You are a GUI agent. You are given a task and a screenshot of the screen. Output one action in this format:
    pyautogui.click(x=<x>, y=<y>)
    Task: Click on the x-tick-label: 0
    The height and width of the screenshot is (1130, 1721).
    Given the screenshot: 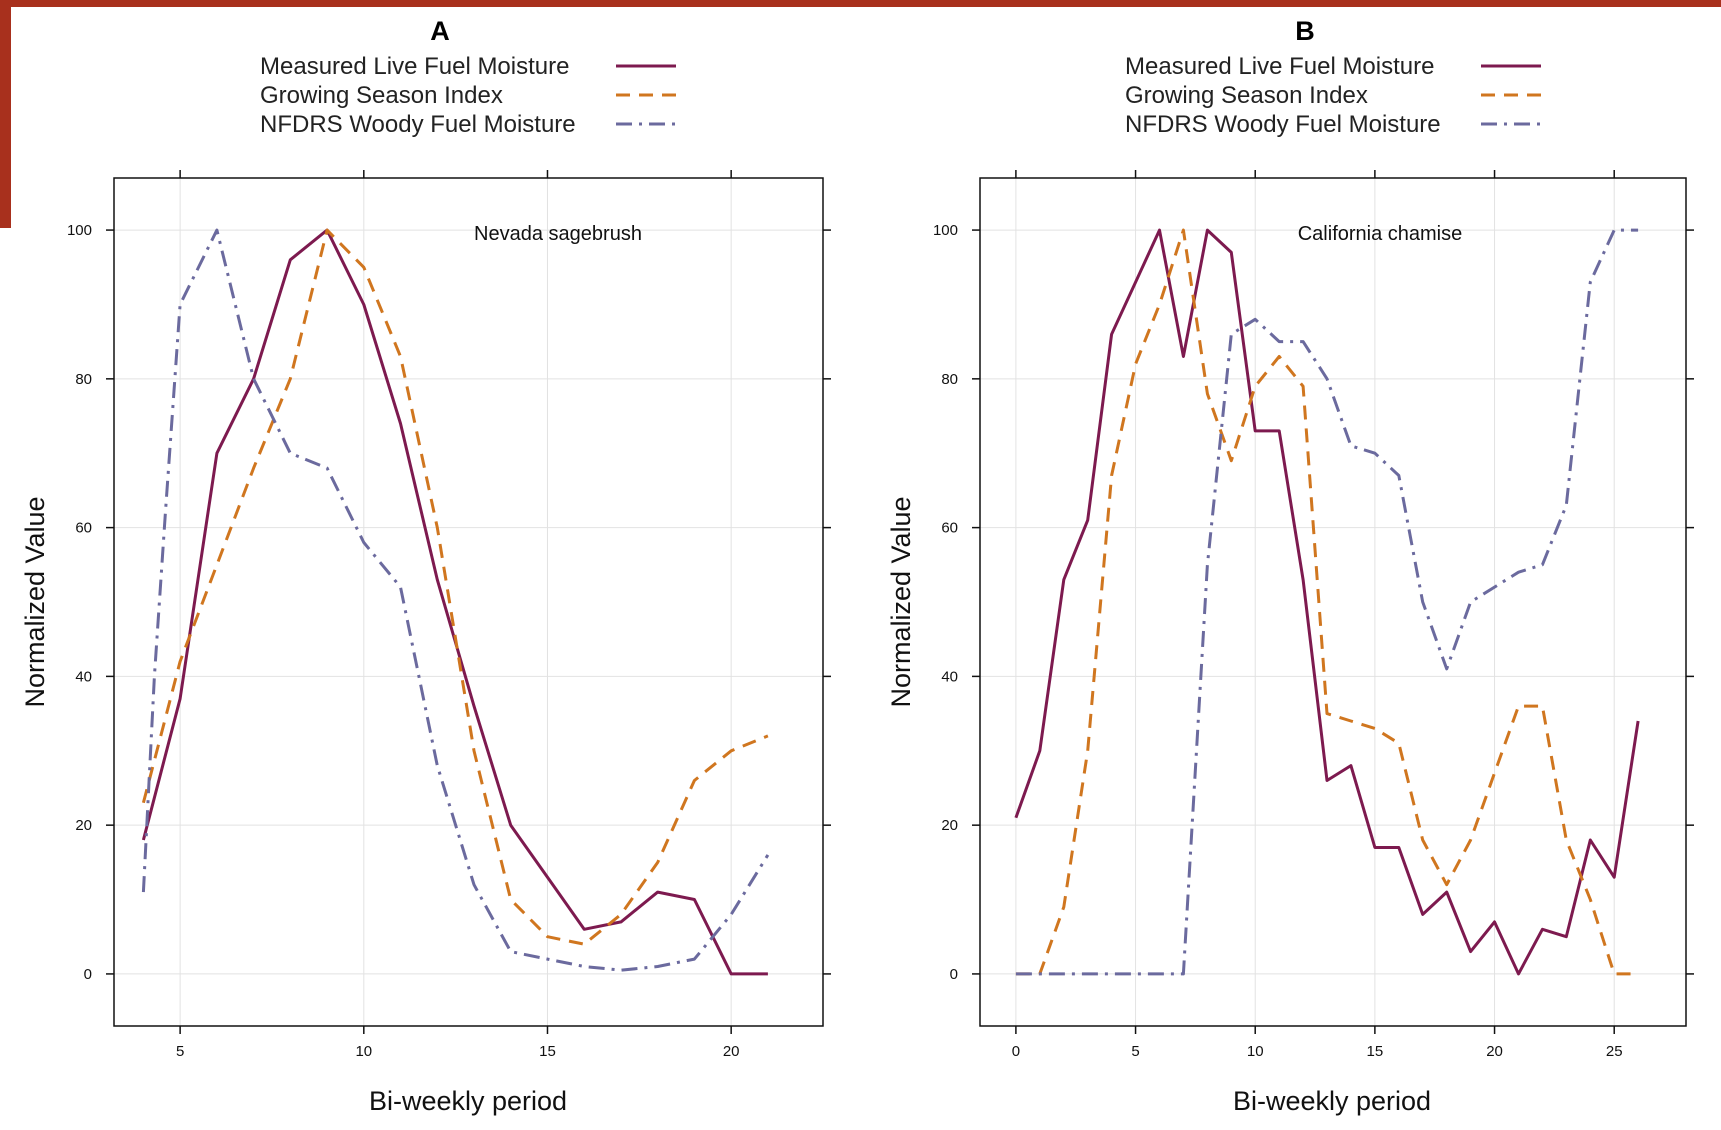 What is the action you would take?
    pyautogui.click(x=1016, y=1051)
    